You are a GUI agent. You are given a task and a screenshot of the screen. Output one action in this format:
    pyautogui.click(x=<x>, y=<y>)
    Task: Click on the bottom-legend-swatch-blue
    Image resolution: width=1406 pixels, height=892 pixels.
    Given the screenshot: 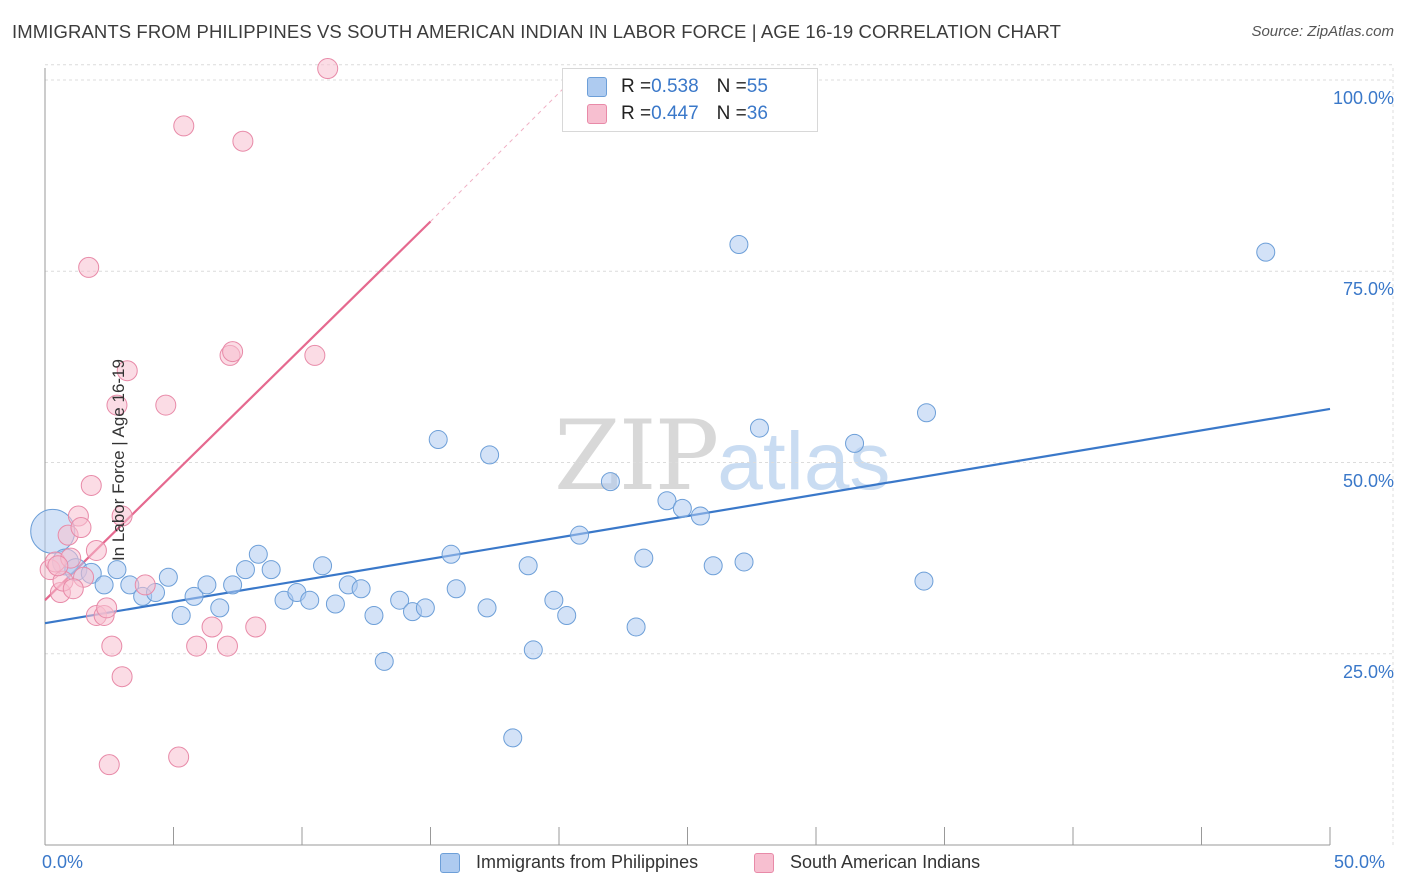 What is the action you would take?
    pyautogui.click(x=450, y=862)
    